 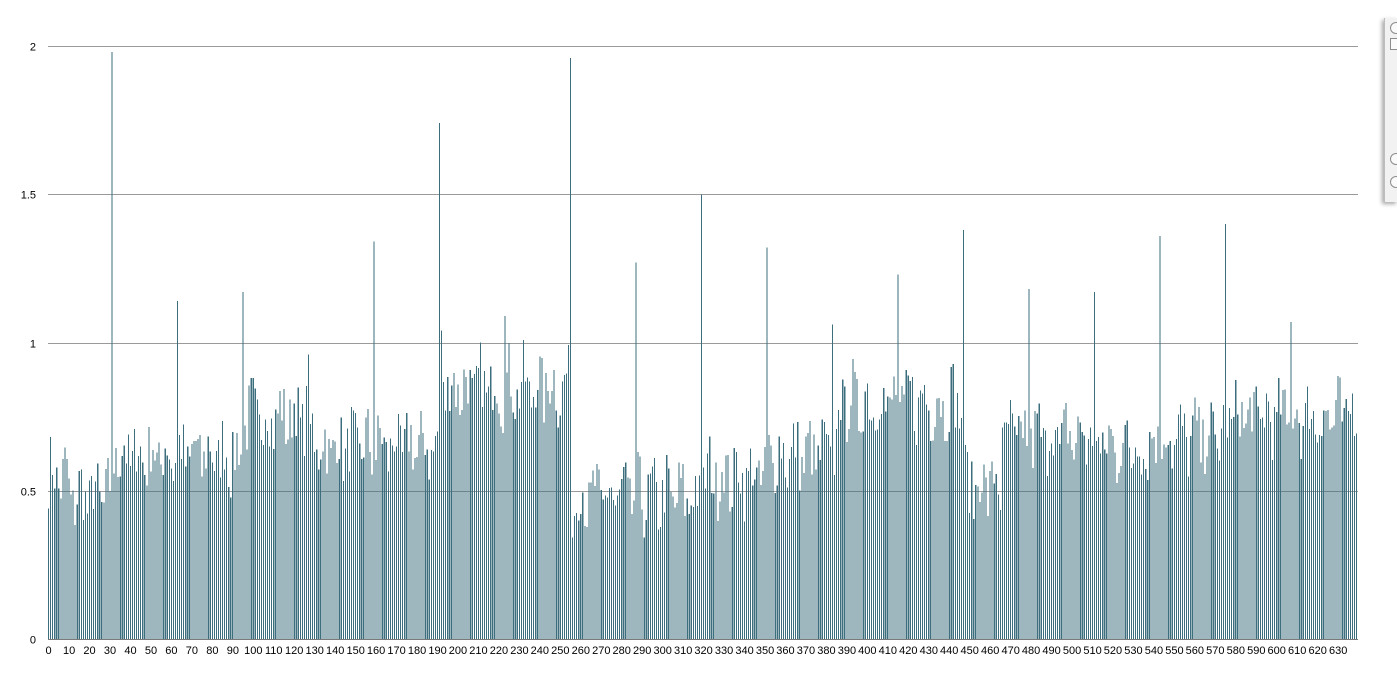 What do you see at coordinates (1072, 651) in the screenshot?
I see `x-tick-label: 500` at bounding box center [1072, 651].